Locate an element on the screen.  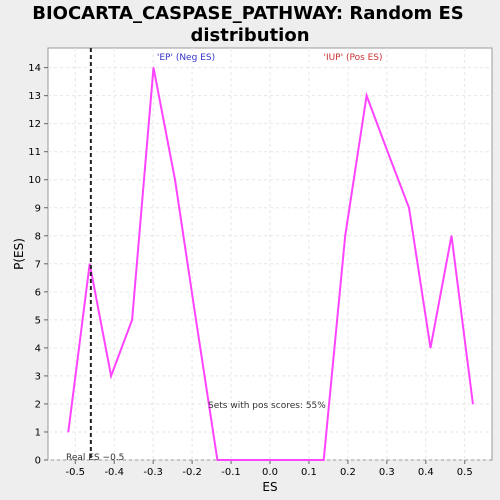
y-tick-label: 4 is located at coordinates (38, 348).